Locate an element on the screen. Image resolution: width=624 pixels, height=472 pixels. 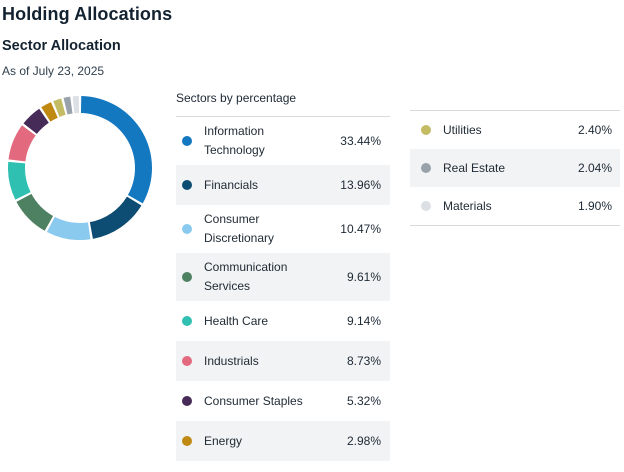
section-title: Sector Allocation is located at coordinates (61, 46).